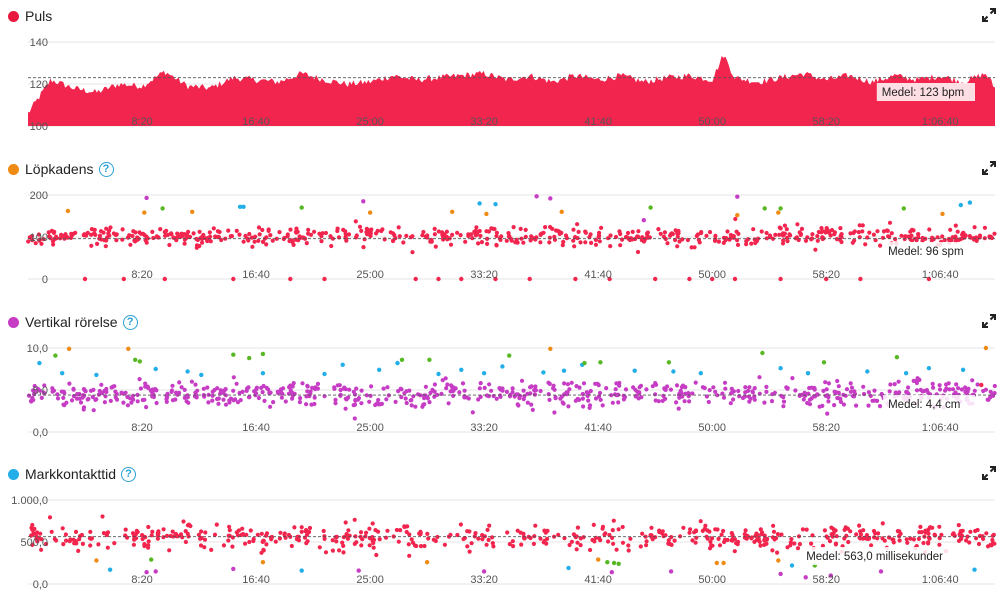 Image resolution: width=1006 pixels, height=594 pixels. What do you see at coordinates (929, 251) in the screenshot?
I see `average-label-bg` at bounding box center [929, 251].